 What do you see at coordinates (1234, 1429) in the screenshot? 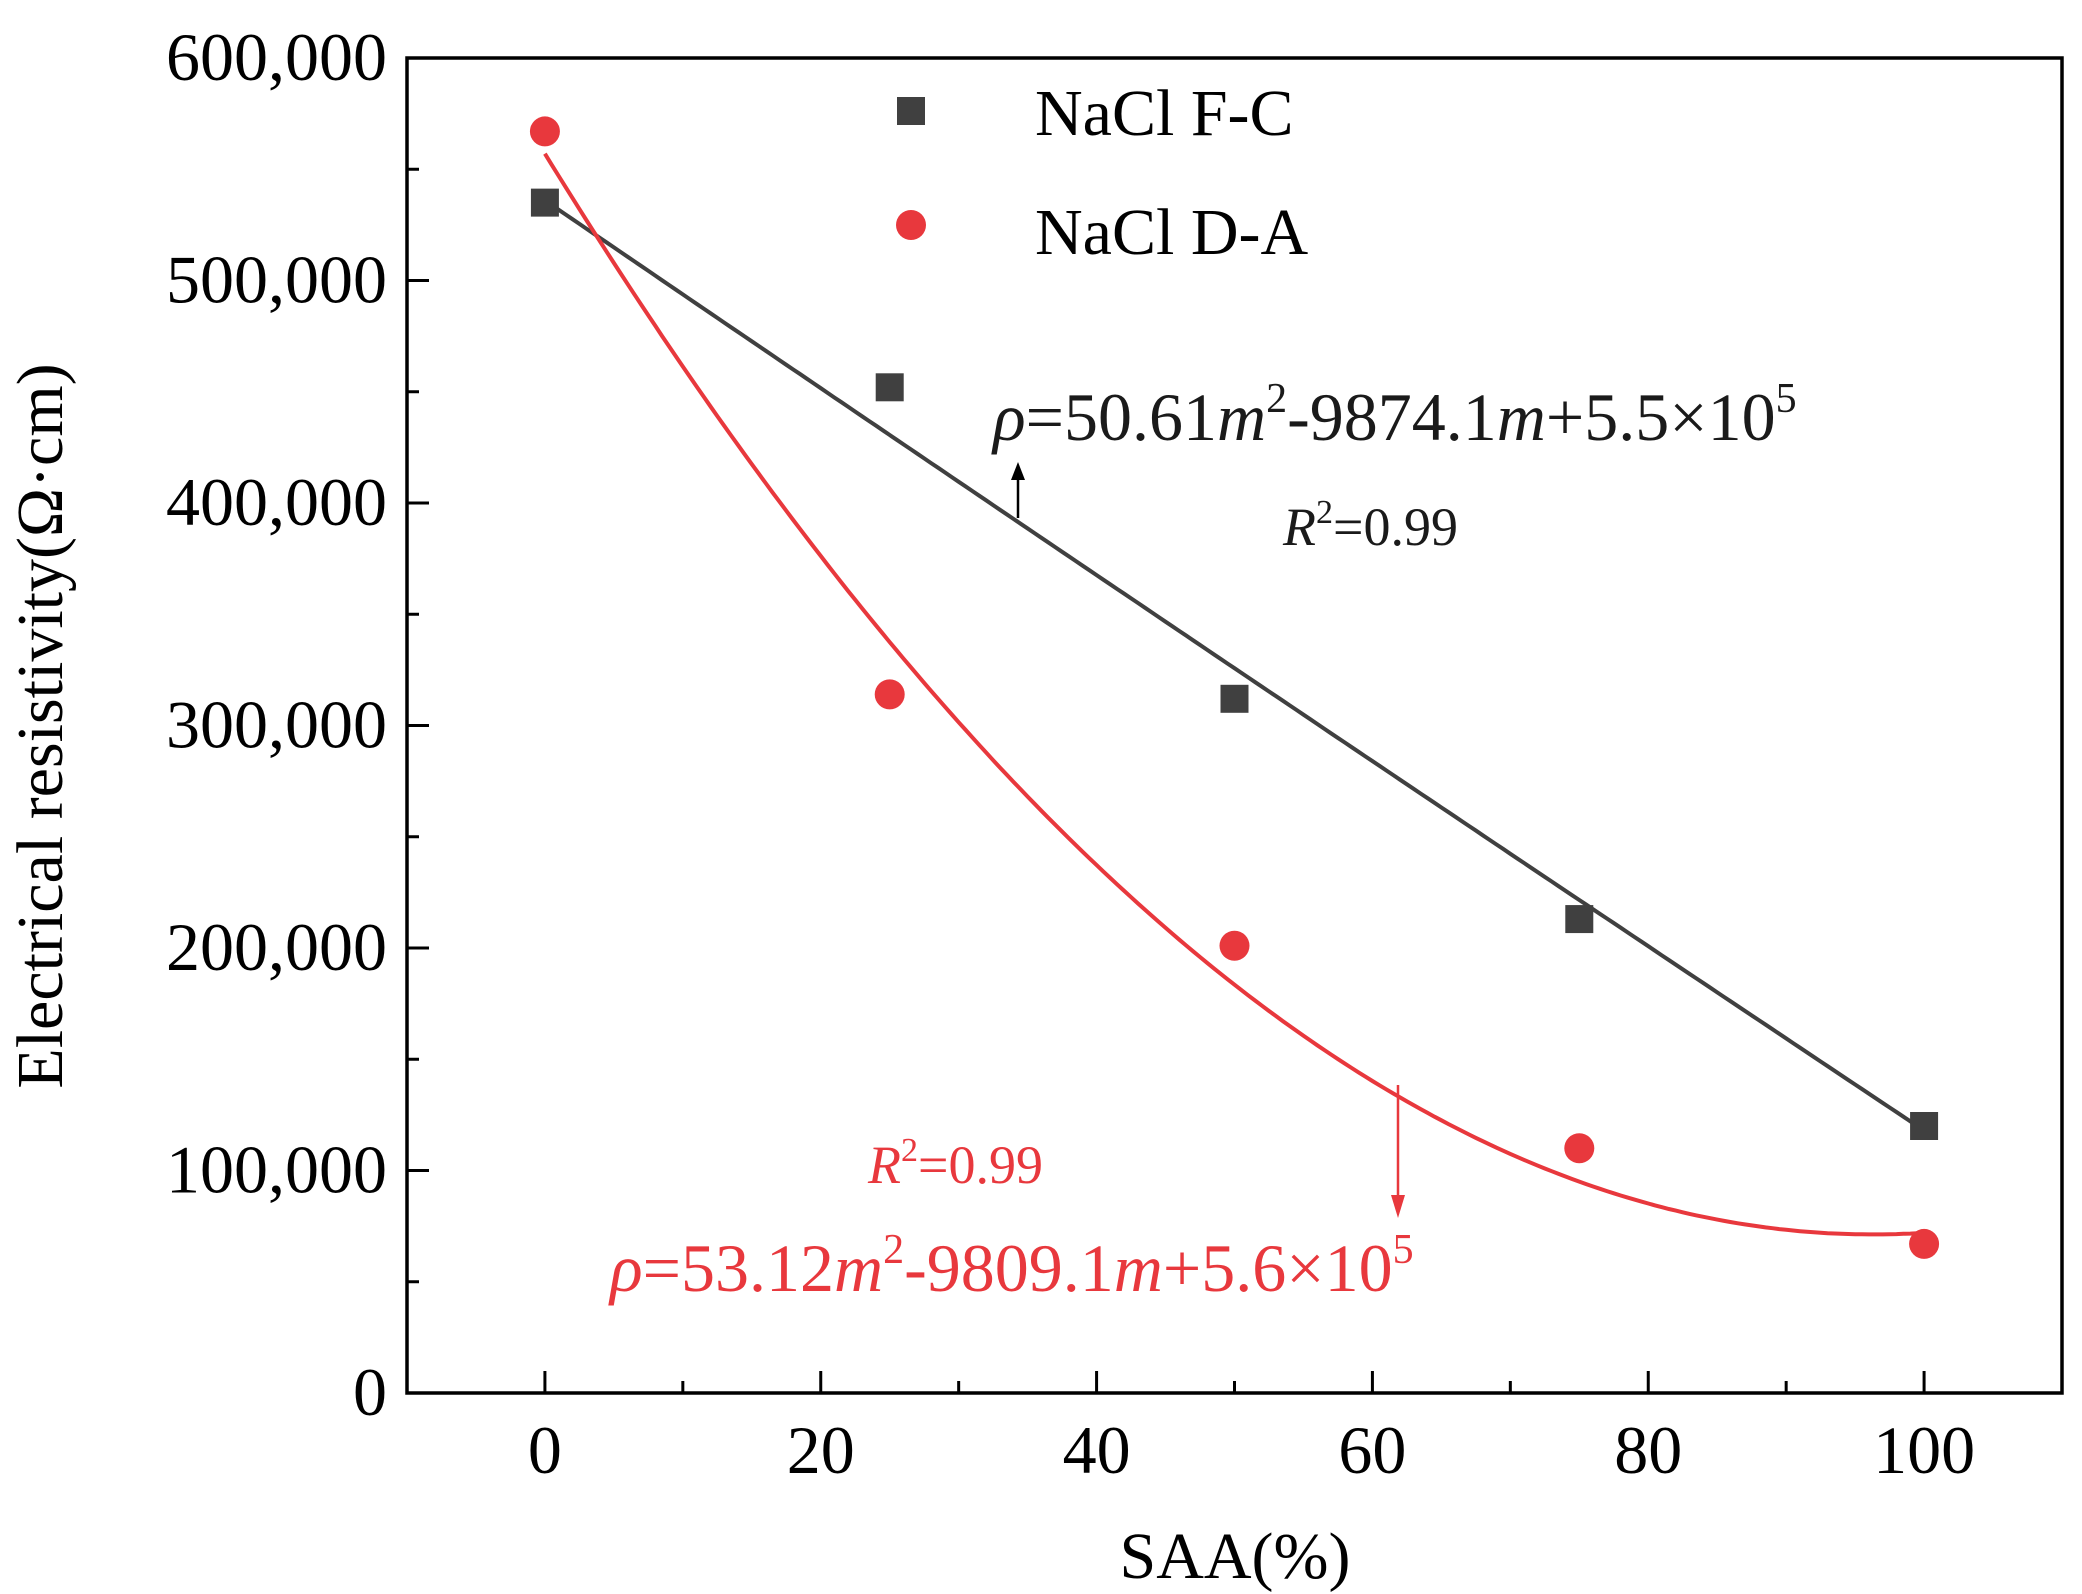
I see `x-axis-ticks: 0 20 40 60 80 100` at bounding box center [1234, 1429].